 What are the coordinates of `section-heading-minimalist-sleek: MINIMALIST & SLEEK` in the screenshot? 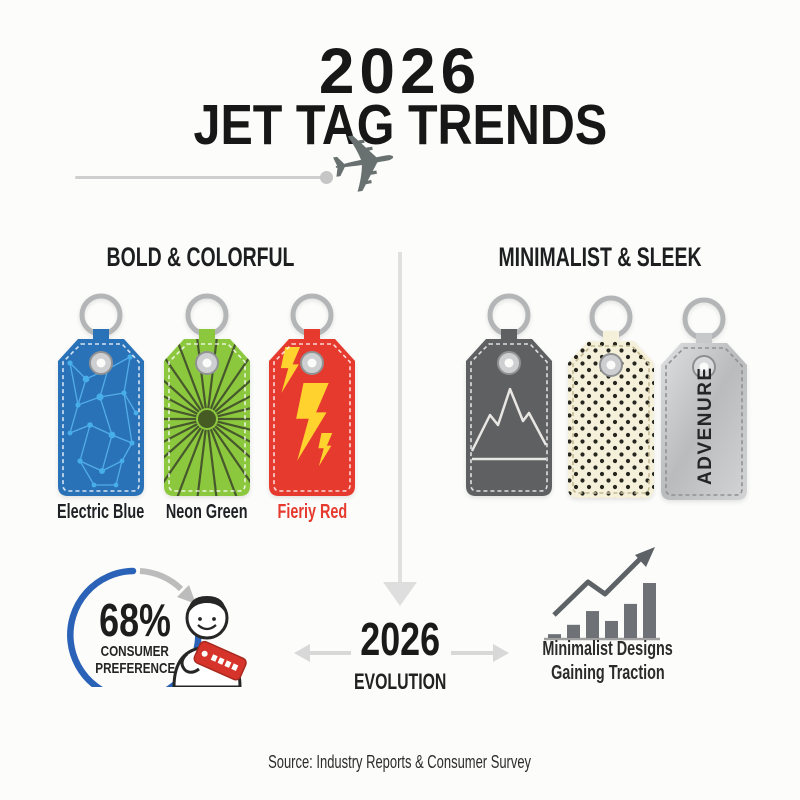 It's located at (600, 257).